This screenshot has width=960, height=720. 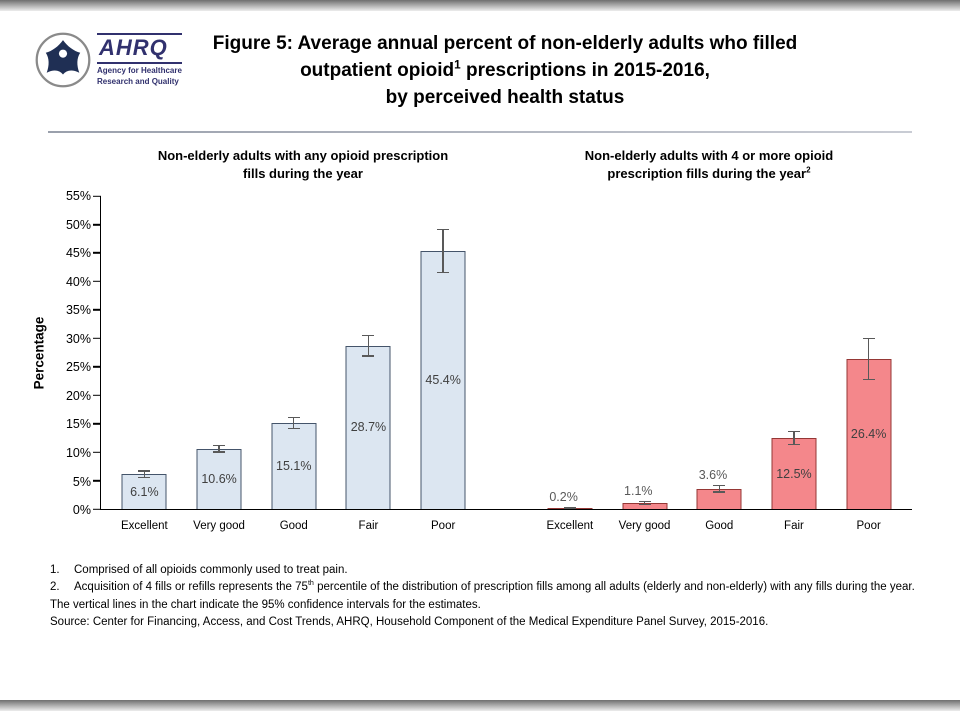 What do you see at coordinates (443, 526) in the screenshot?
I see `x-category-label-poor-any-fills: Poor` at bounding box center [443, 526].